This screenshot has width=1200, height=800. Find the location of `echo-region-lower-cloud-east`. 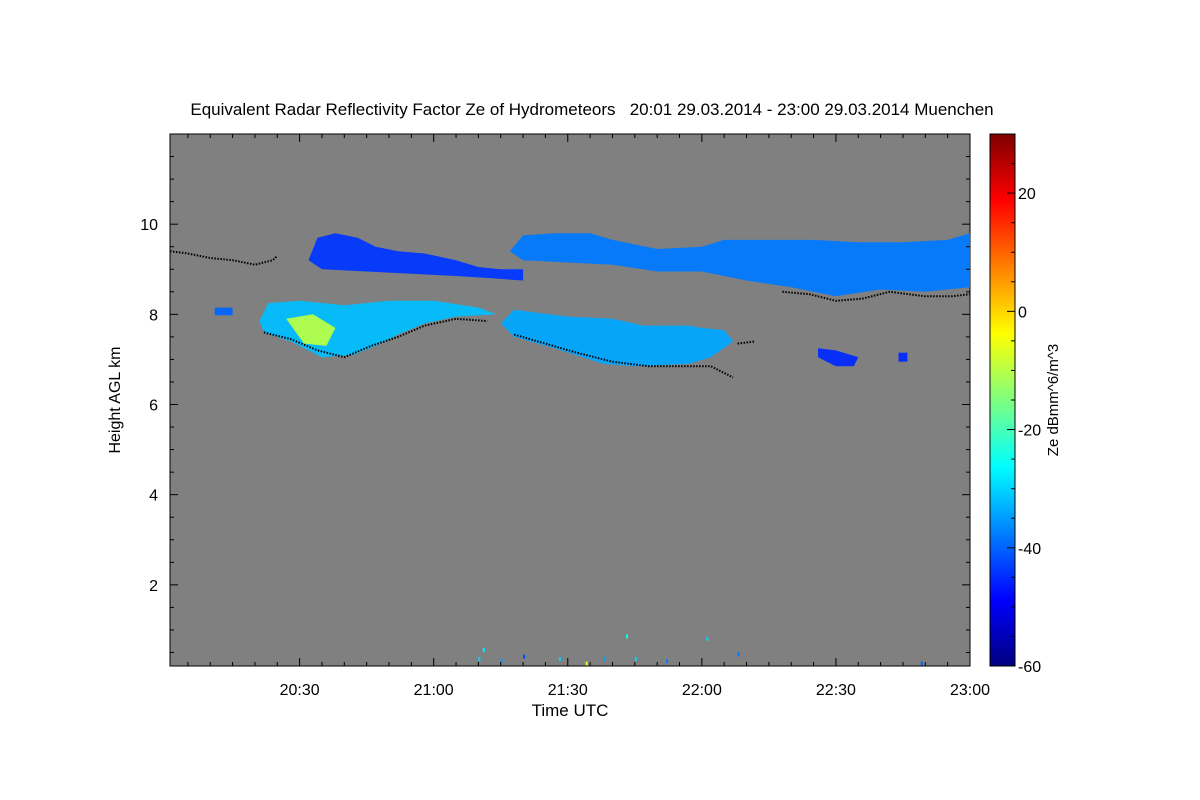

echo-region-lower-cloud-east is located at coordinates (617, 338).